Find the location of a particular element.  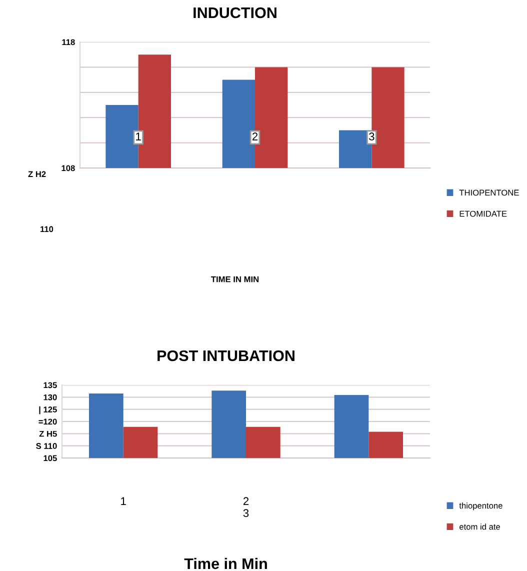

x-tick-label: 2 3 is located at coordinates (246, 507).